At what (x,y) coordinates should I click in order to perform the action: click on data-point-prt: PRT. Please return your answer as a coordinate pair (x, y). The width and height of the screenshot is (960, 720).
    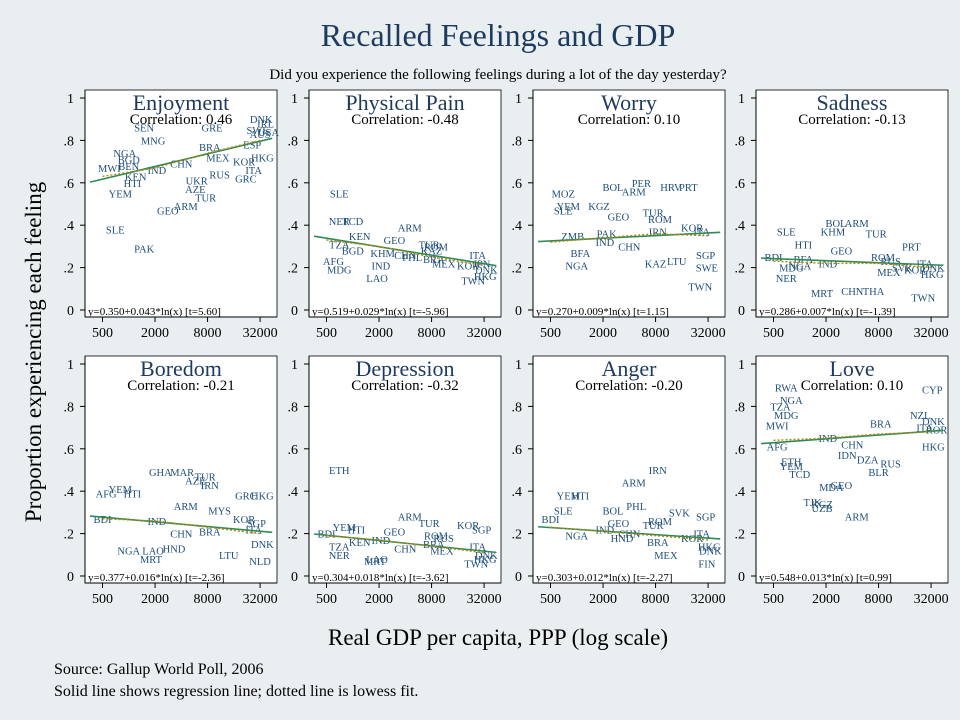
    Looking at the image, I should click on (688, 188).